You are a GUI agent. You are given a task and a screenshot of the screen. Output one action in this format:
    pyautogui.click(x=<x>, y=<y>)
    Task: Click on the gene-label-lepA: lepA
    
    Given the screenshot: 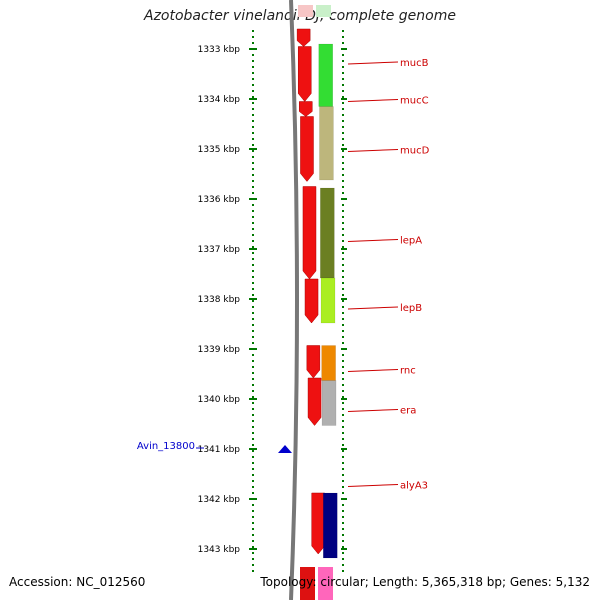 What is the action you would take?
    pyautogui.click(x=411, y=241)
    